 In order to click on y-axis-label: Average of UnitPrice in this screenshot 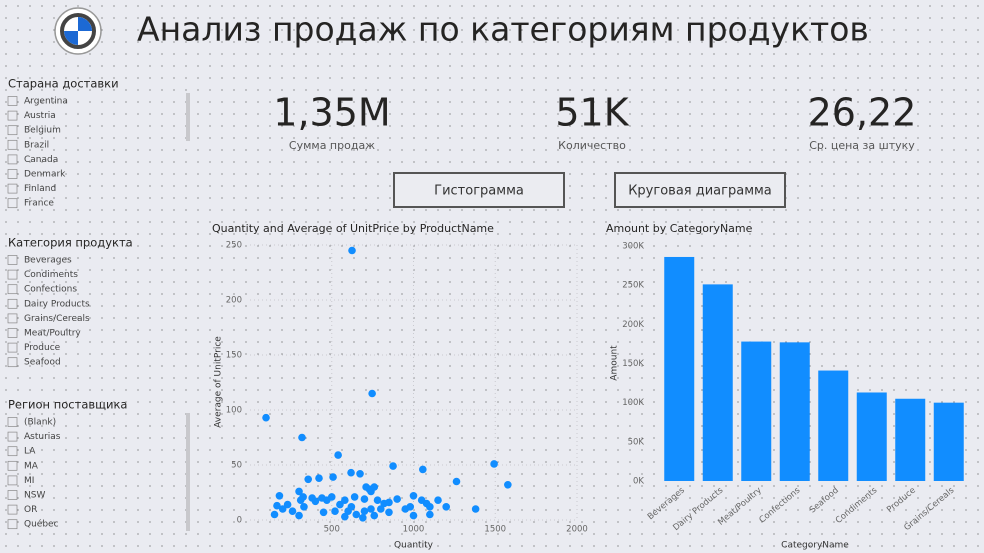, I will do `click(219, 382)`.